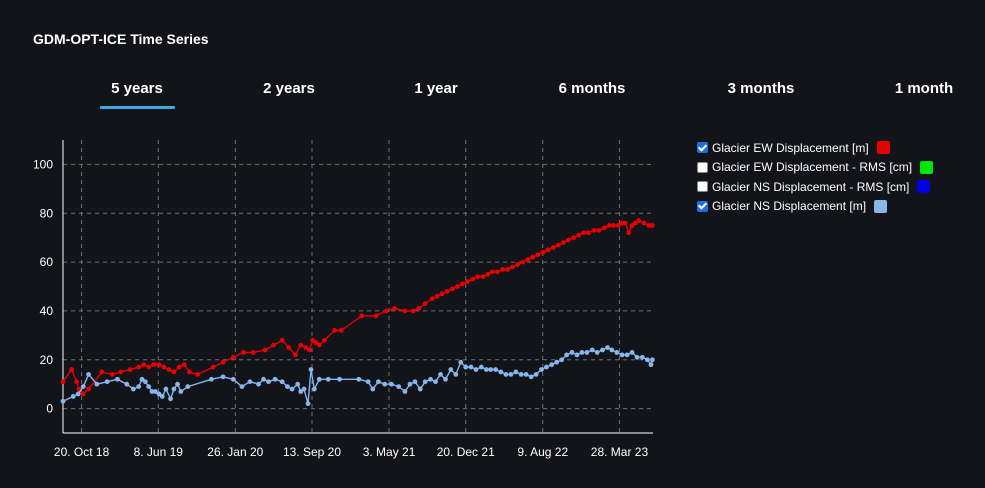  Describe the element at coordinates (815, 148) in the screenshot. I see `legend-item-ew-displacement: Glacier EW Displacement [m]` at that location.